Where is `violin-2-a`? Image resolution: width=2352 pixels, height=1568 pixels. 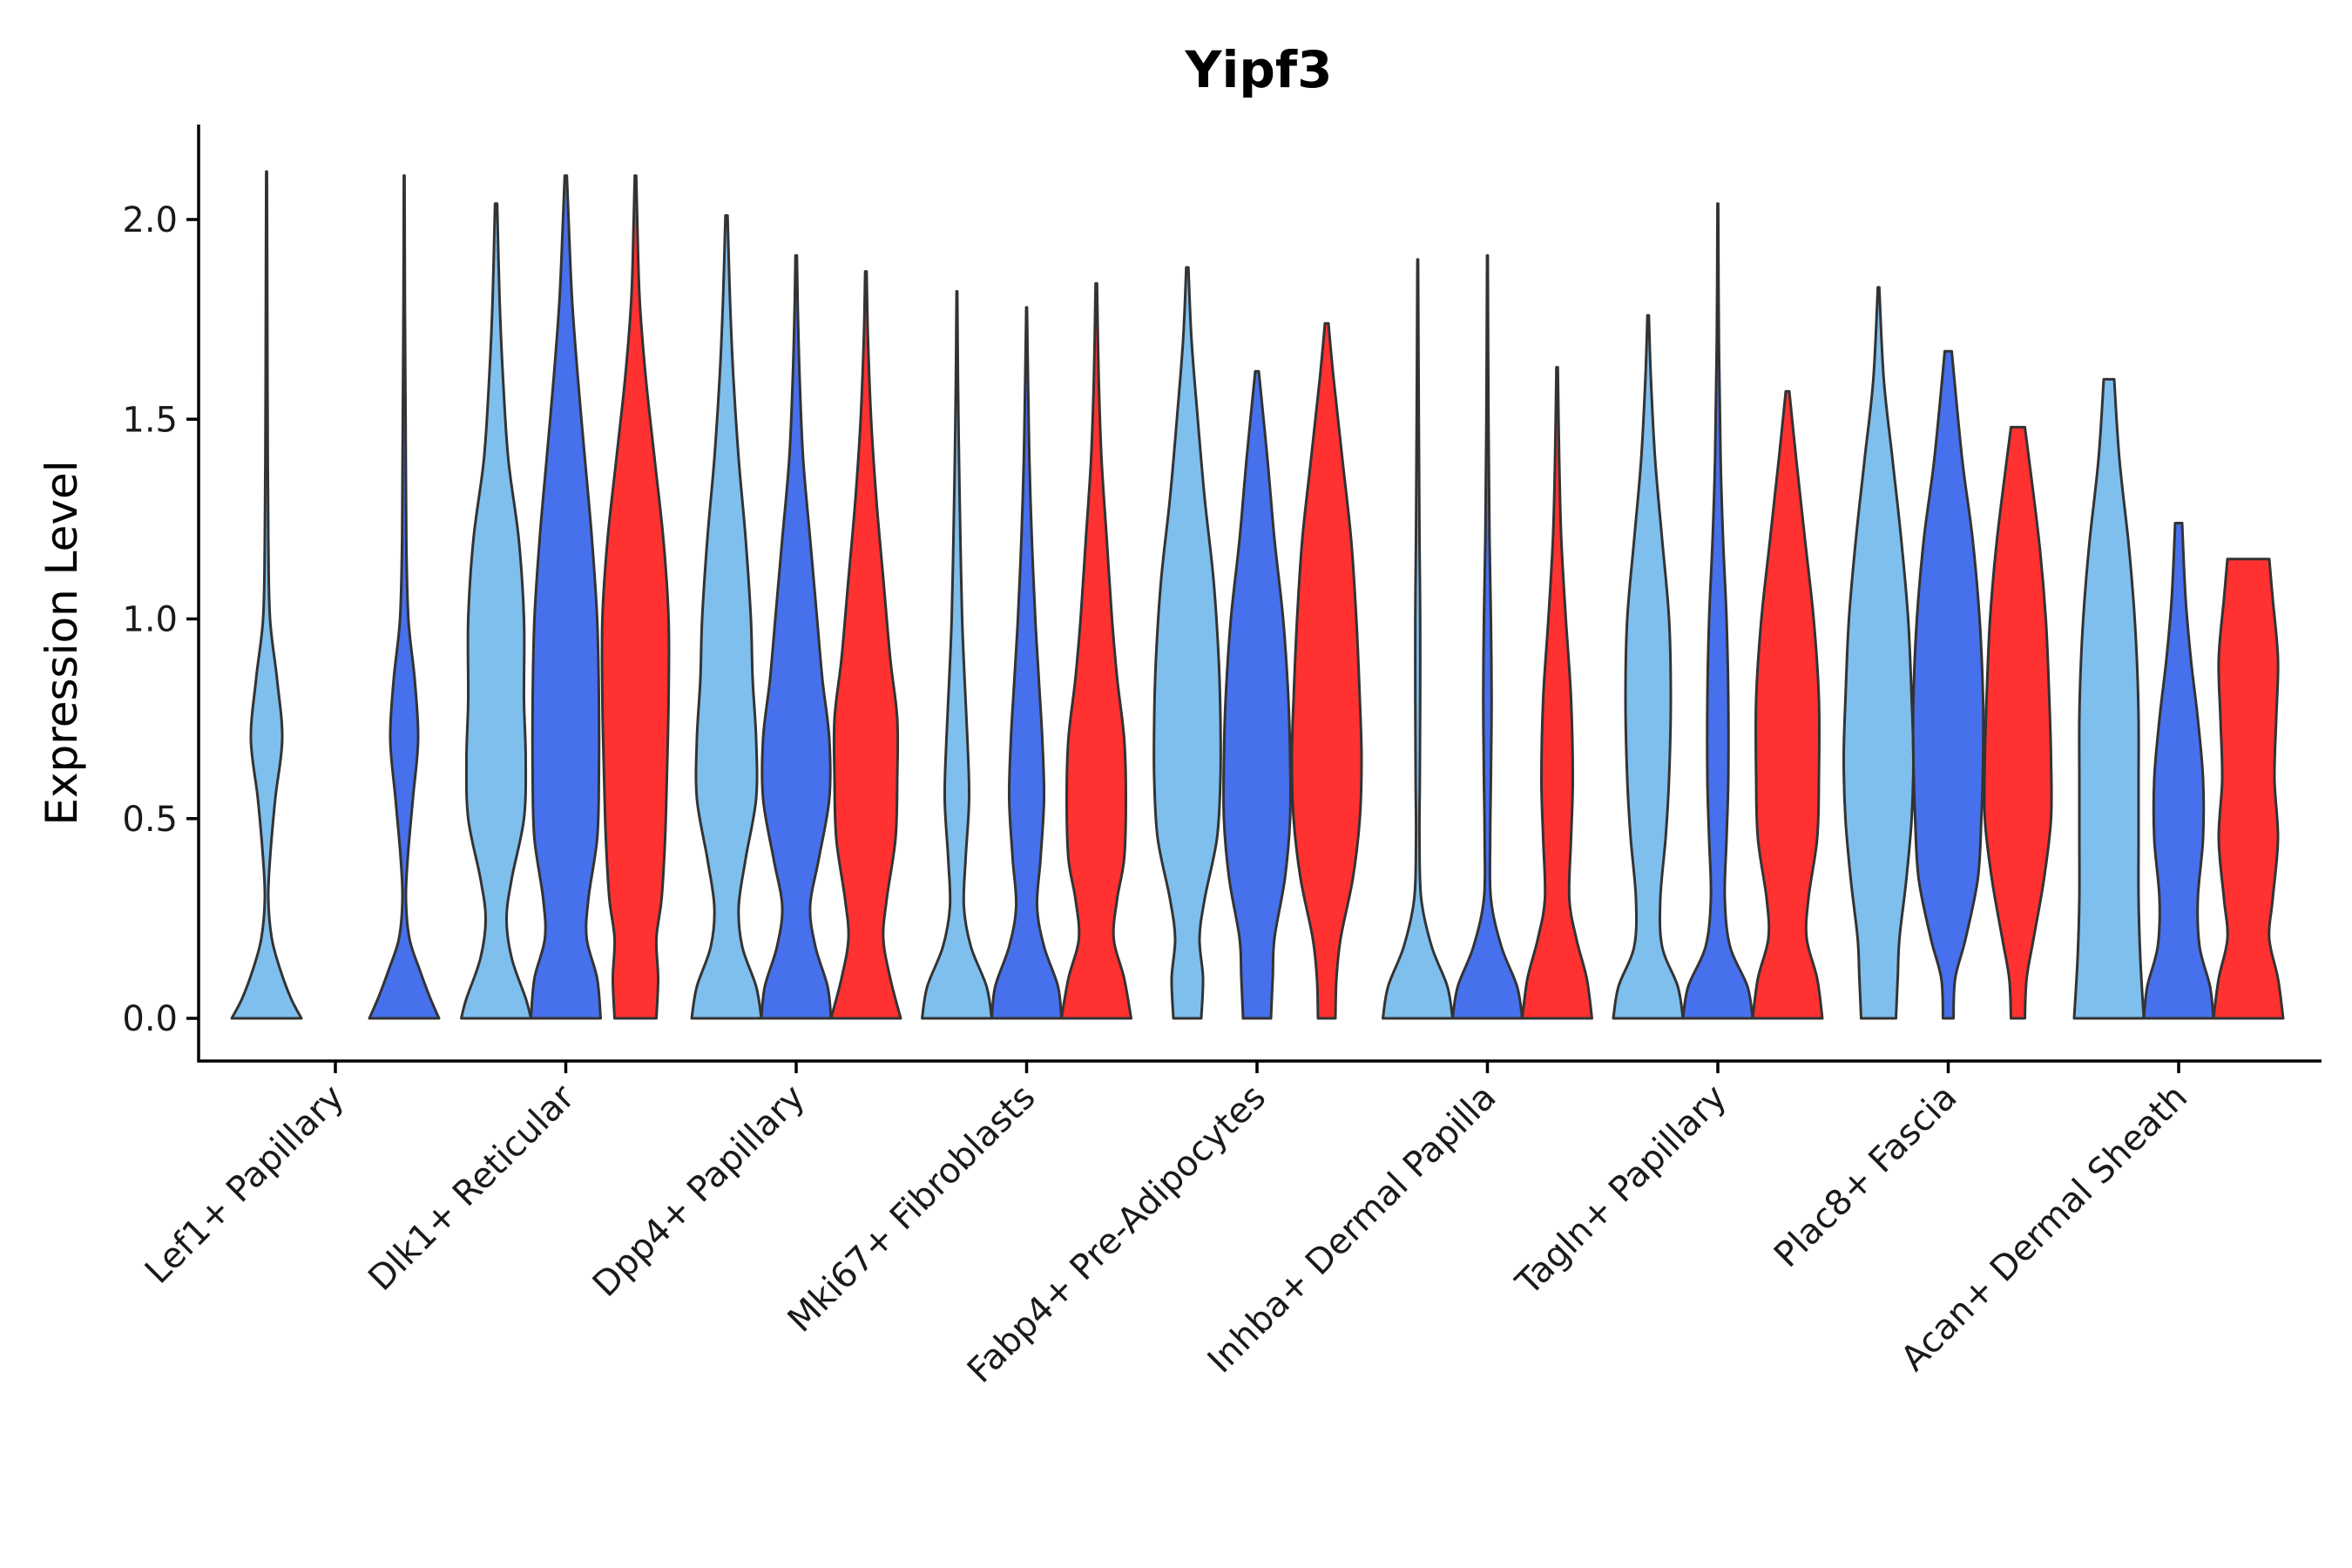
violin-2-a is located at coordinates (496, 611).